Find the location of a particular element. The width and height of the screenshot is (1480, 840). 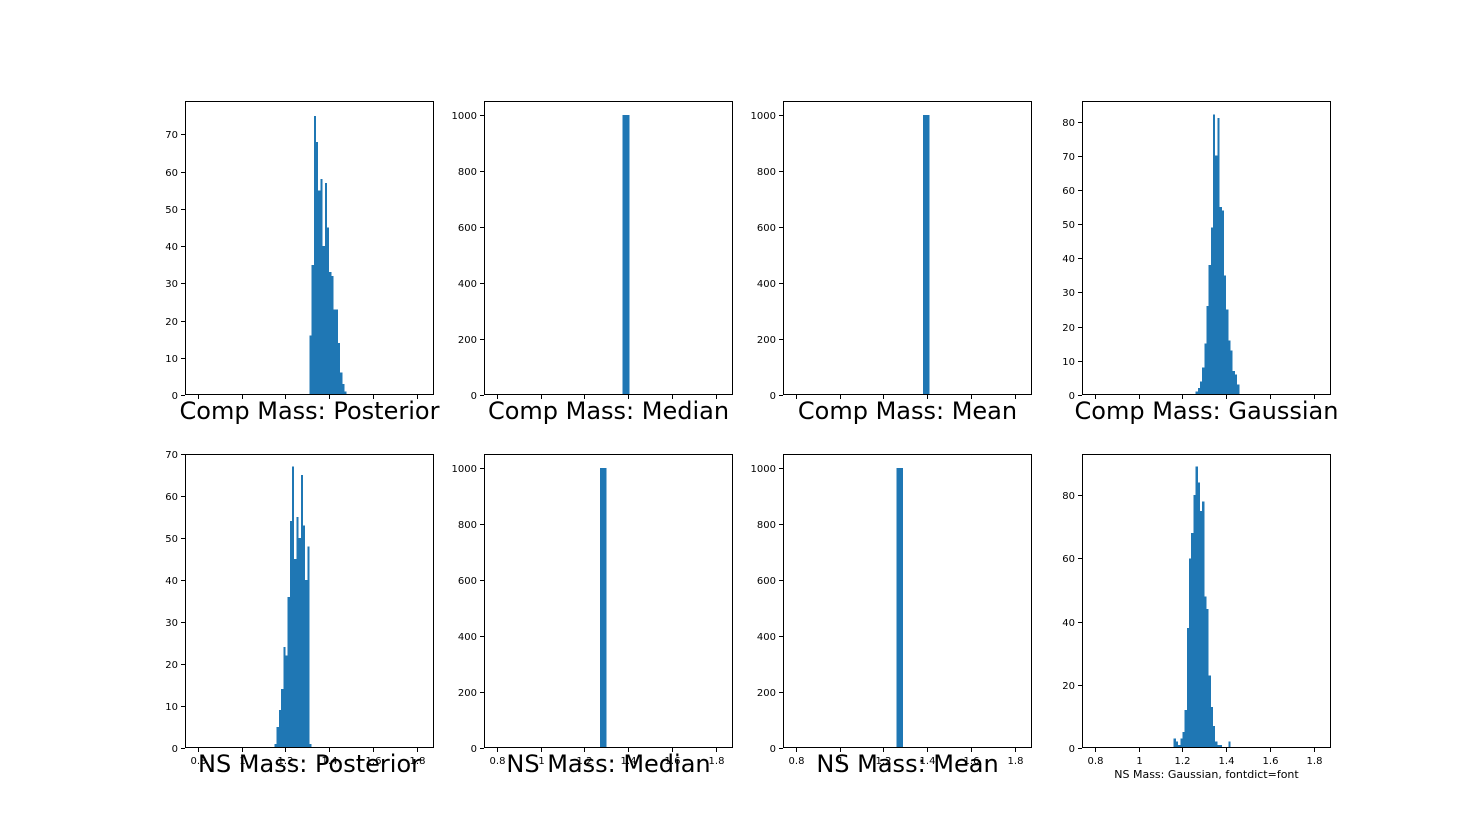

subplot-3: 0 200 400 600 800 1000 Comp Mass: Mean is located at coordinates (891, 263).